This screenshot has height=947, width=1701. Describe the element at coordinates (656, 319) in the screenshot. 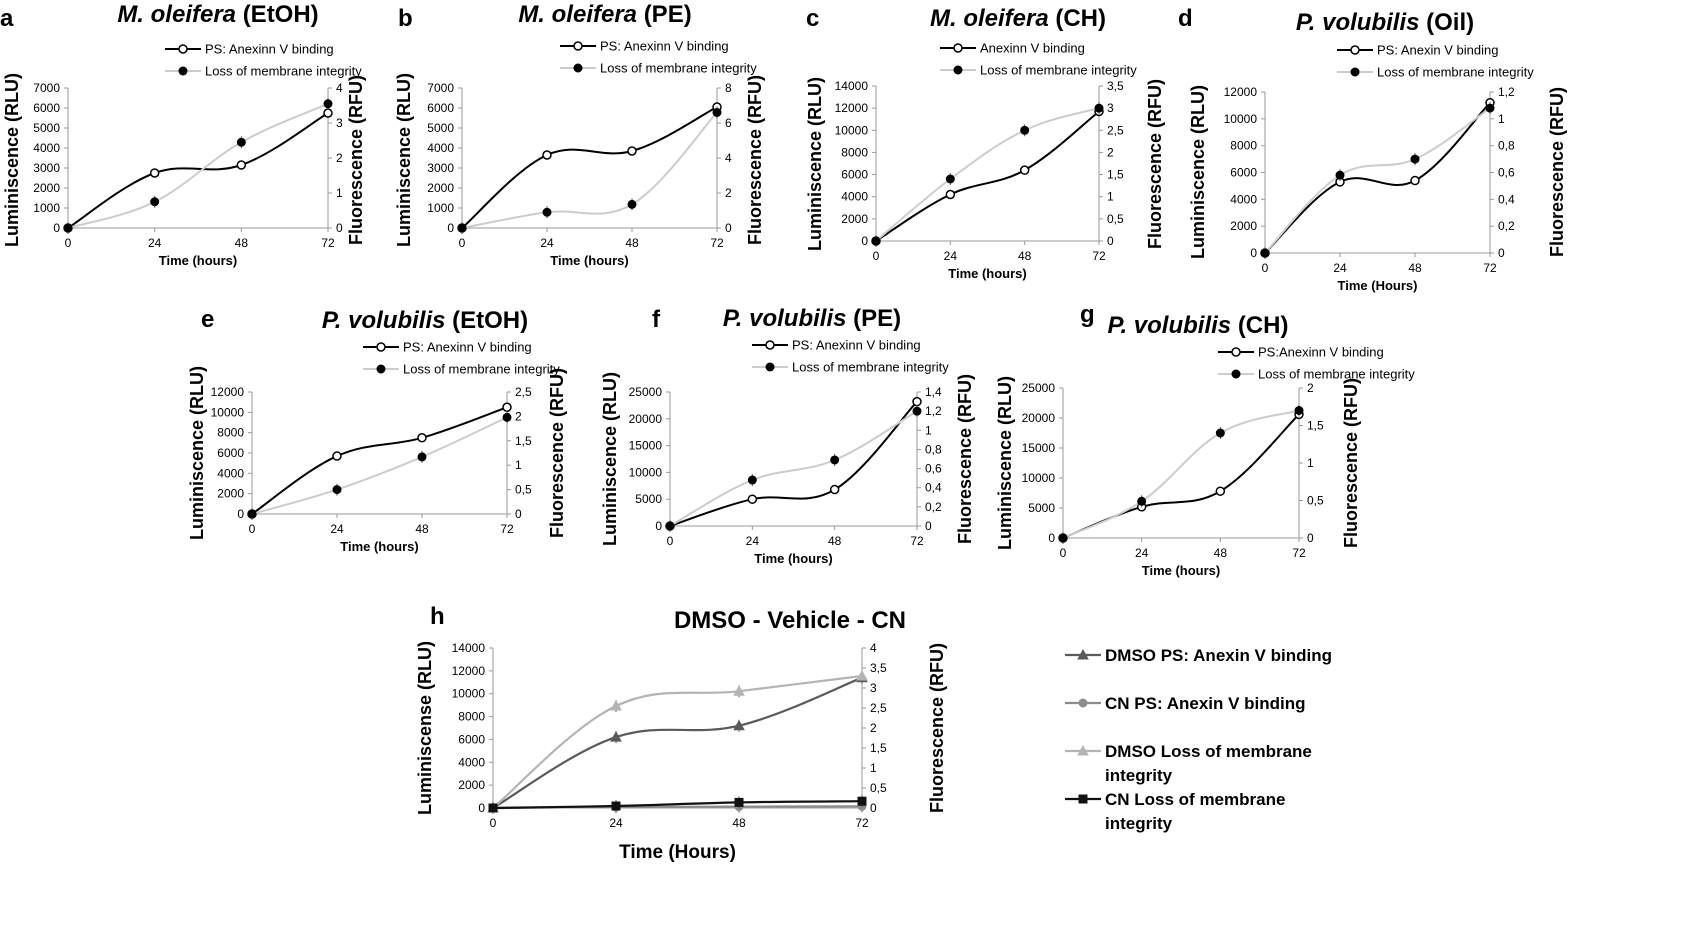

I see `panel-letter: f` at that location.